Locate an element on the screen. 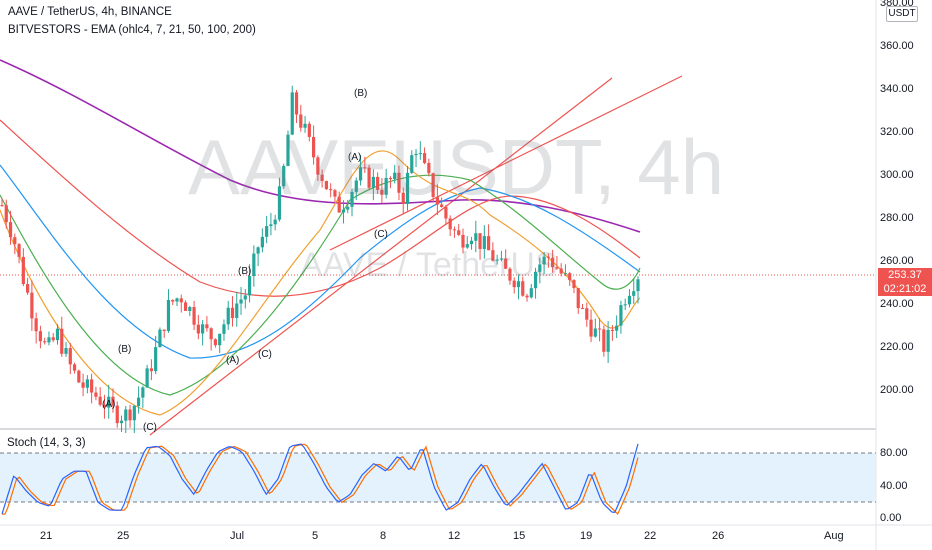 The height and width of the screenshot is (550, 932). symbol-legend: AAVE / TetherUS, 4h, BINANCE is located at coordinates (90, 12).